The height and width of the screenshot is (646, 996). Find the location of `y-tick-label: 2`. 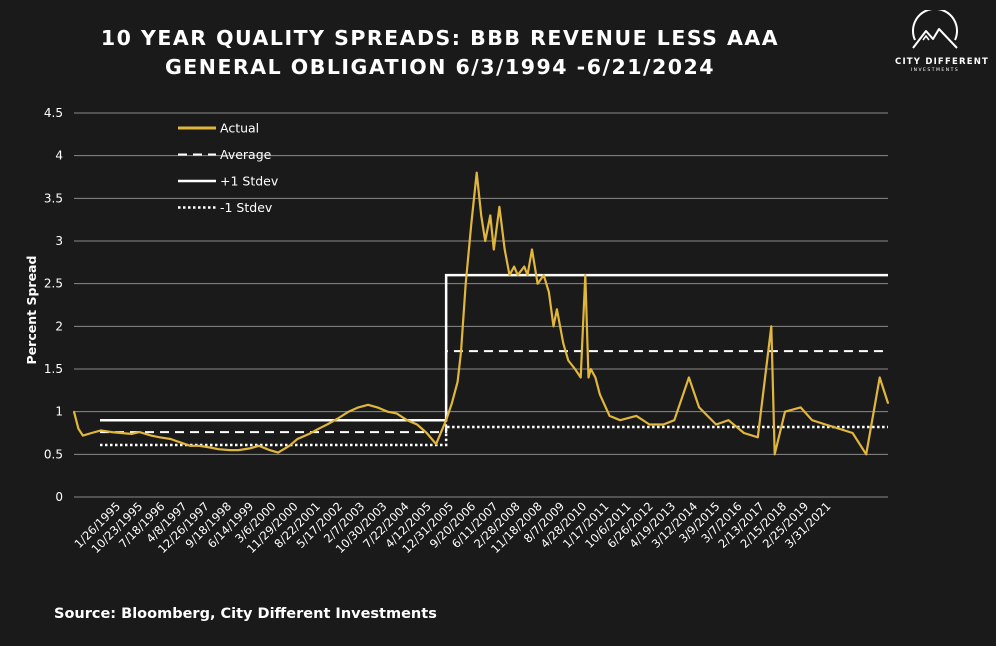

y-tick-label: 2 is located at coordinates (59, 326).